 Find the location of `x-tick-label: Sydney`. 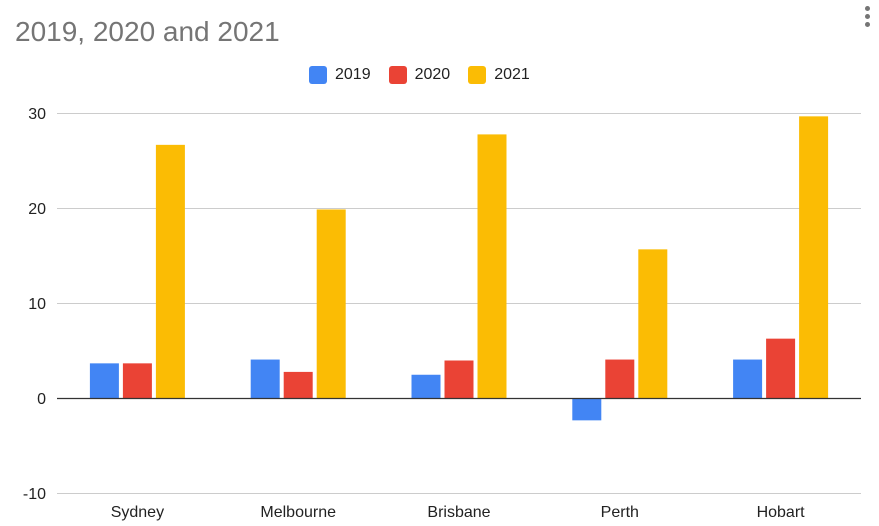

x-tick-label: Sydney is located at coordinates (137, 512).